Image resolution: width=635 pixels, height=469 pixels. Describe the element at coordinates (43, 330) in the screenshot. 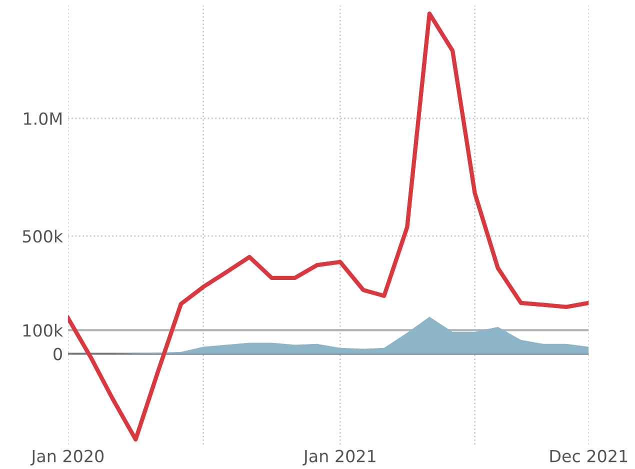

I see `y-tick-label: 100k` at that location.